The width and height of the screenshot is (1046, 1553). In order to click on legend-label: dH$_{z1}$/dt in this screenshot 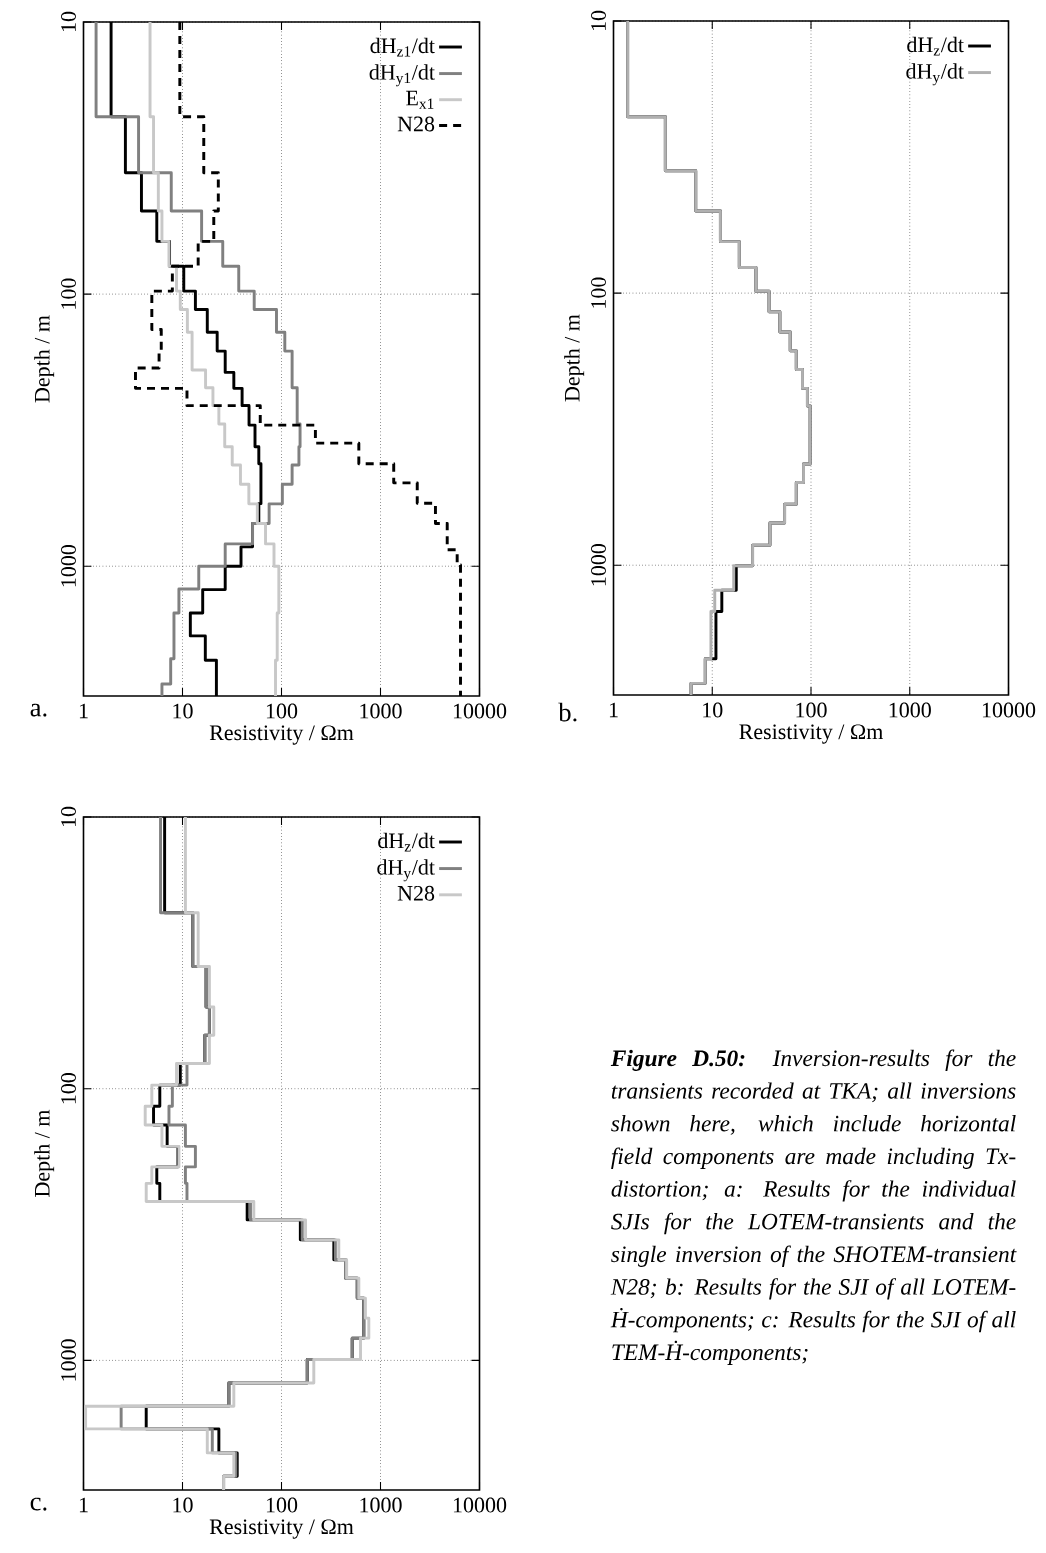, I will do `click(403, 47)`.